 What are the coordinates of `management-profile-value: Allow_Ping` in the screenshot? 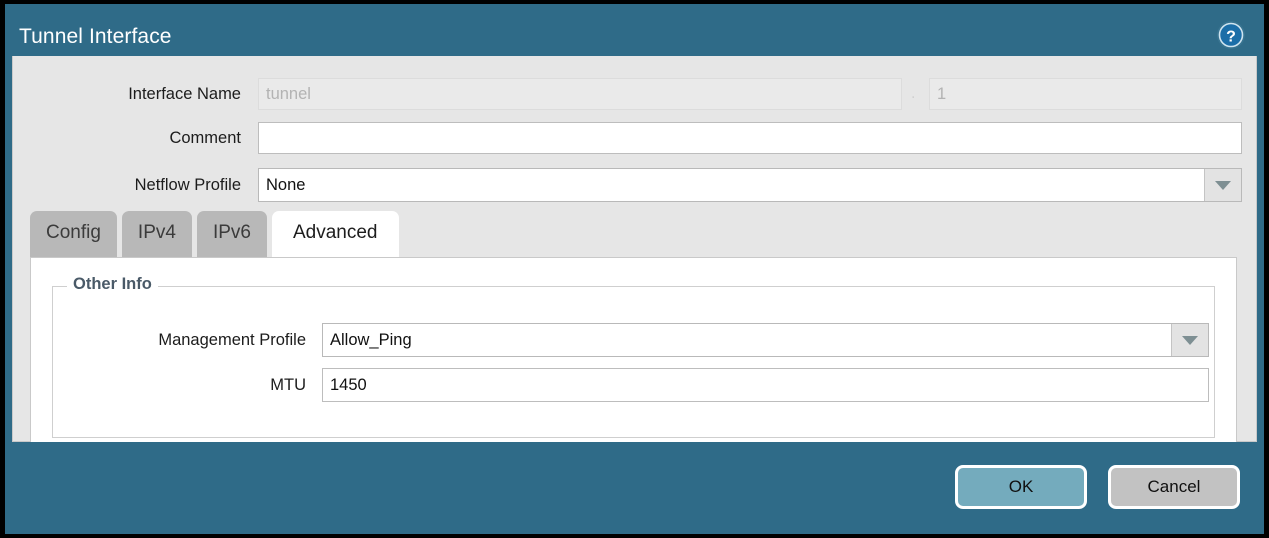 It's located at (371, 340).